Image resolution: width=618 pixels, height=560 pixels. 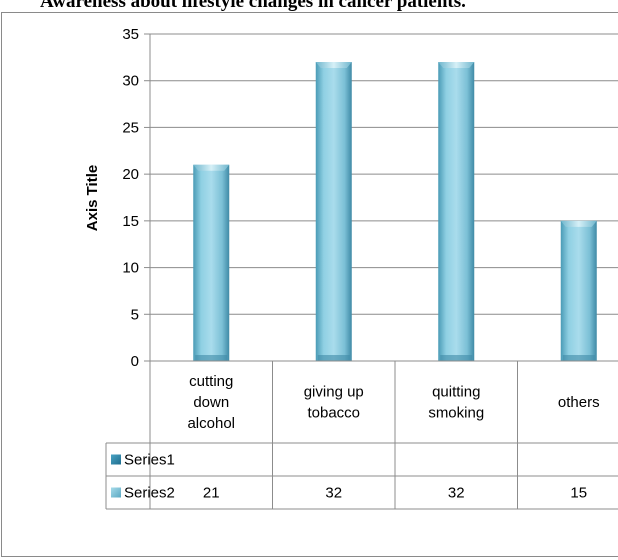 What do you see at coordinates (211, 402) in the screenshot?
I see `x-tick-label: down` at bounding box center [211, 402].